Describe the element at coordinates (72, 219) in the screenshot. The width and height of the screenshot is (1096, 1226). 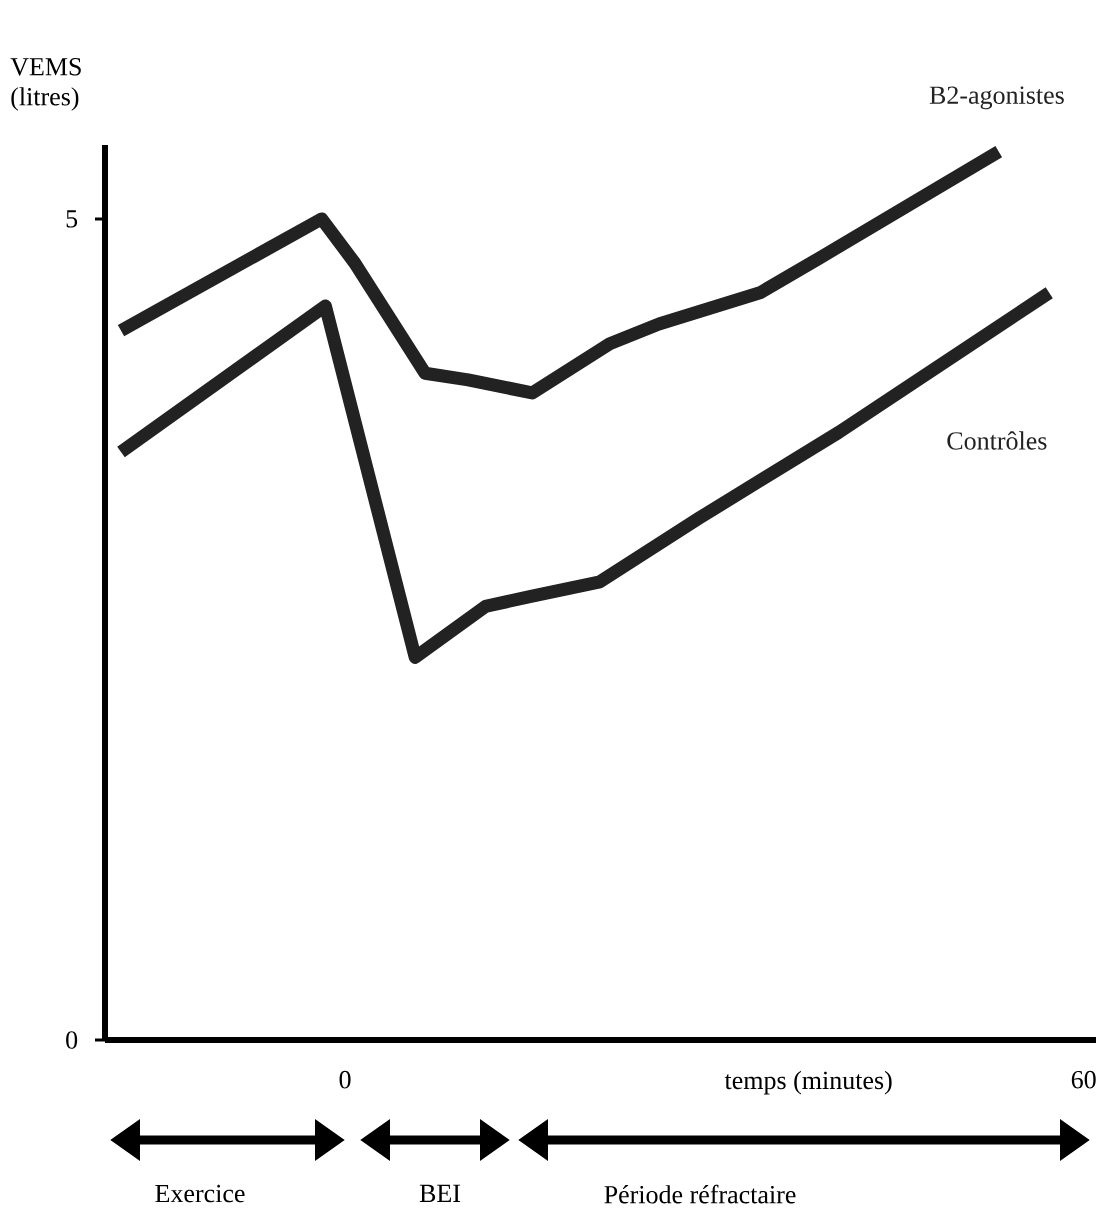
I see `y-tick-label: 5` at that location.